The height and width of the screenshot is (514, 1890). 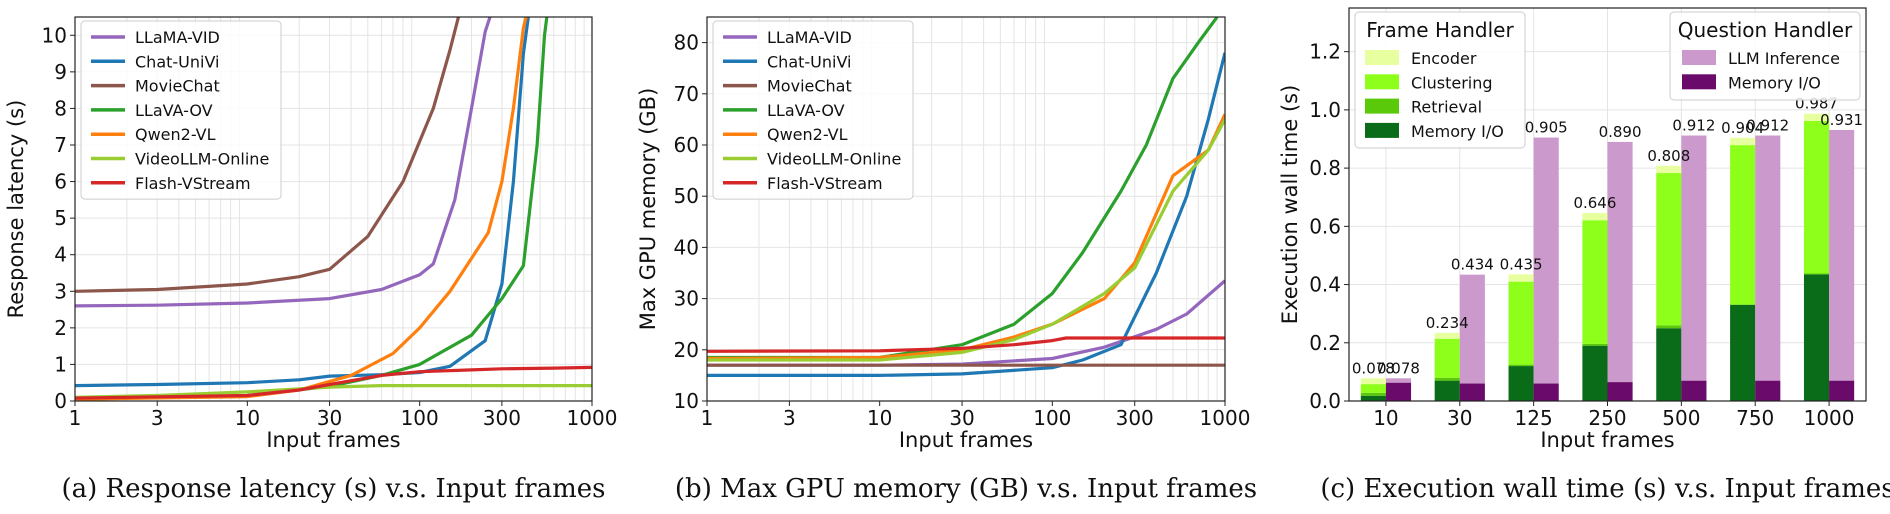 What do you see at coordinates (333, 391) in the screenshot?
I see `latency-series-line-videollm-online` at bounding box center [333, 391].